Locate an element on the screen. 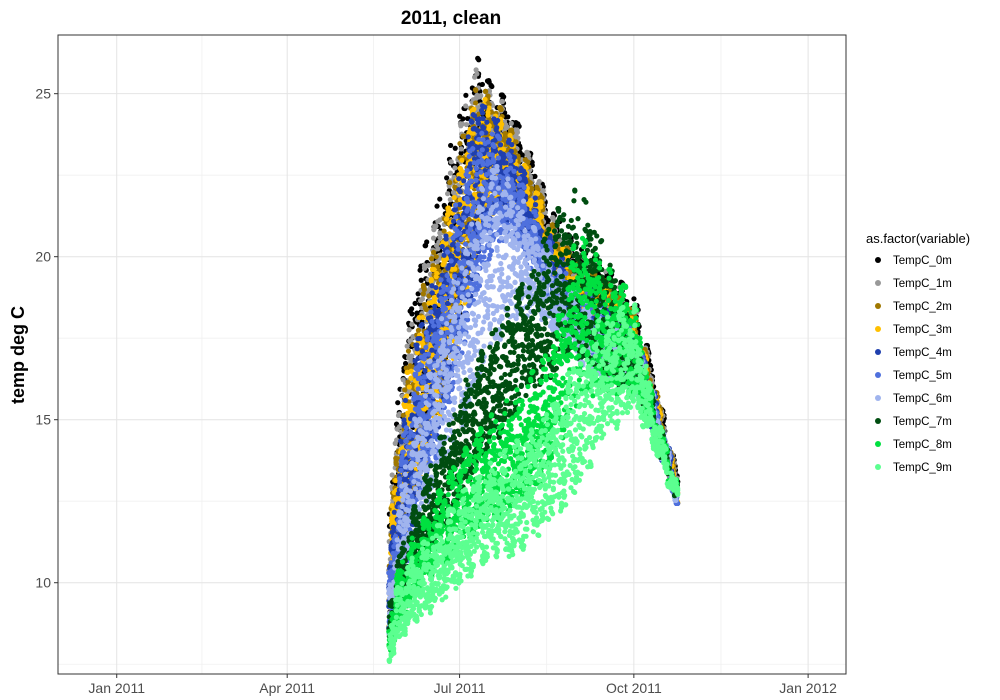 The image size is (1000, 700). chart-title: 2011, clean is located at coordinates (451, 18).